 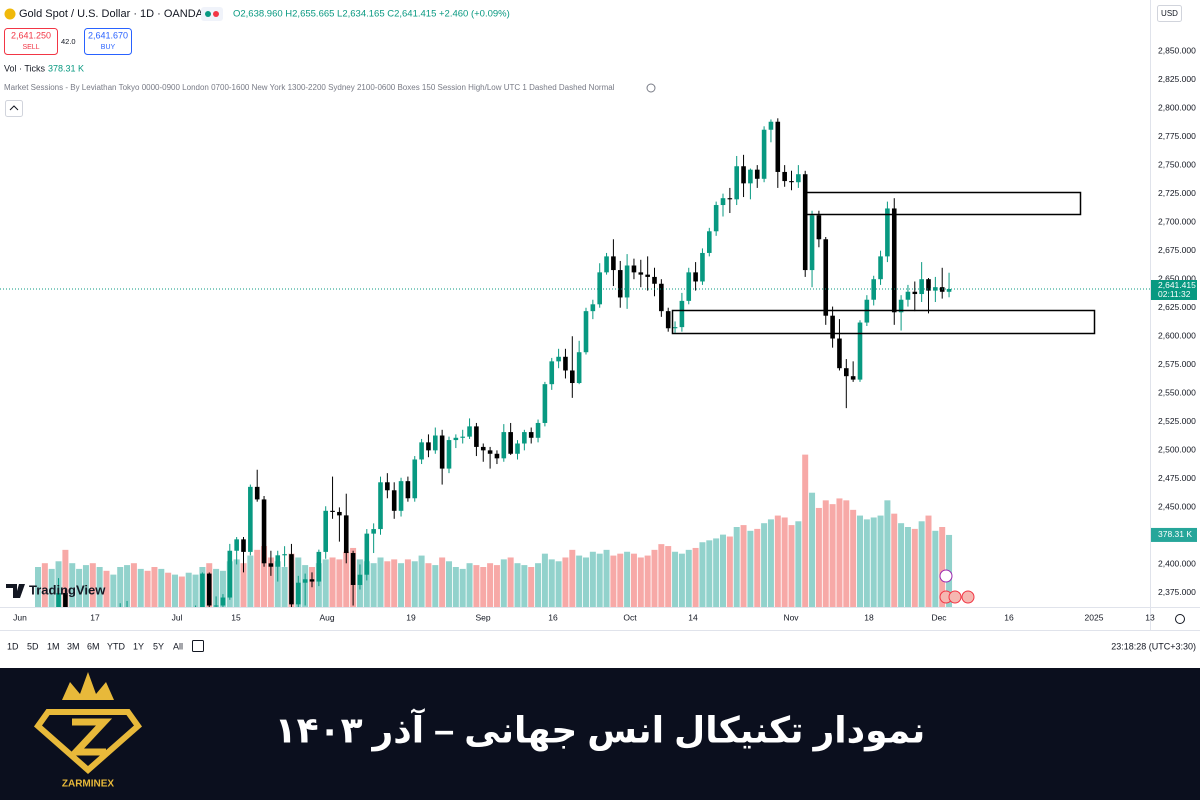 What do you see at coordinates (1177, 164) in the screenshot?
I see `y-tick-label: 2,750.000` at bounding box center [1177, 164].